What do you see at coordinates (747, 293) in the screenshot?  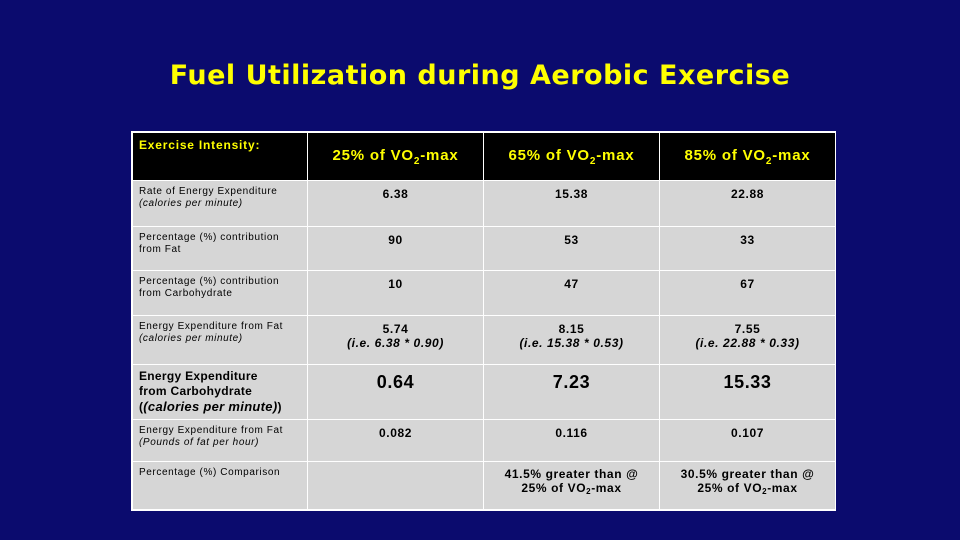 I see `cell-value: 67` at bounding box center [747, 293].